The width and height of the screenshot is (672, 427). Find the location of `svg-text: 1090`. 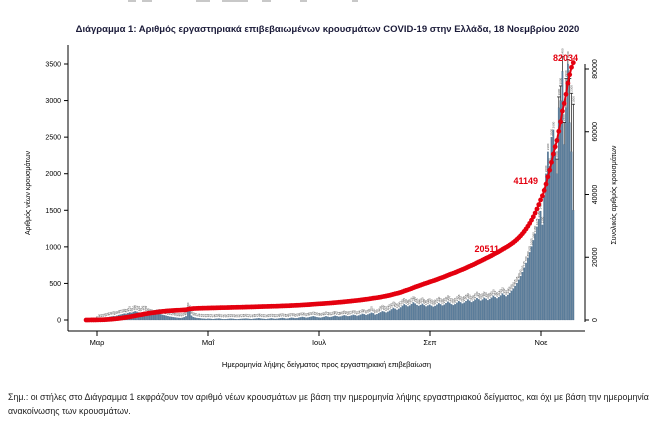

svg-text: 1090 is located at coordinates (533, 235).